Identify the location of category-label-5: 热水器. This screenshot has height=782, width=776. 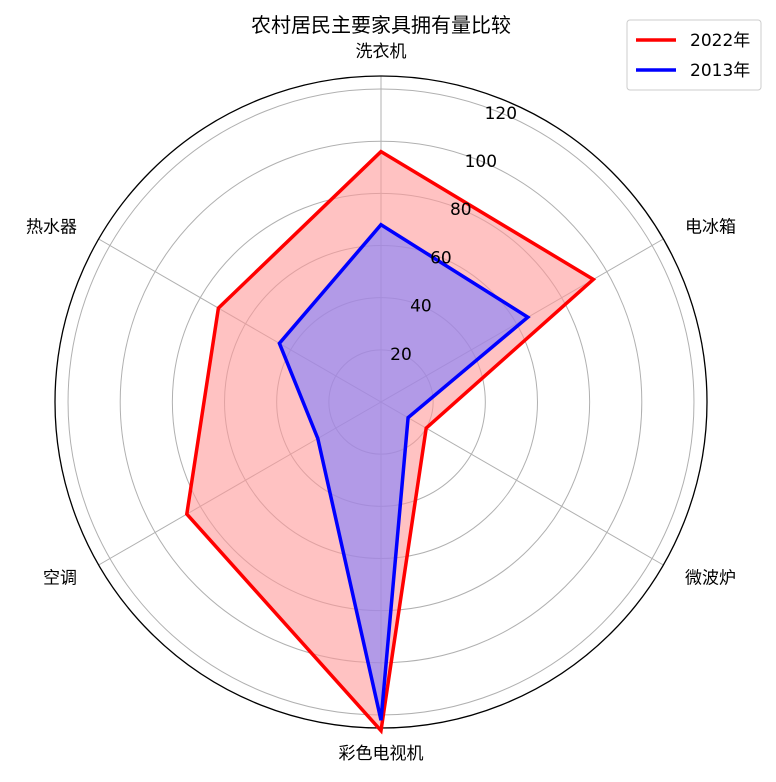
(51, 228).